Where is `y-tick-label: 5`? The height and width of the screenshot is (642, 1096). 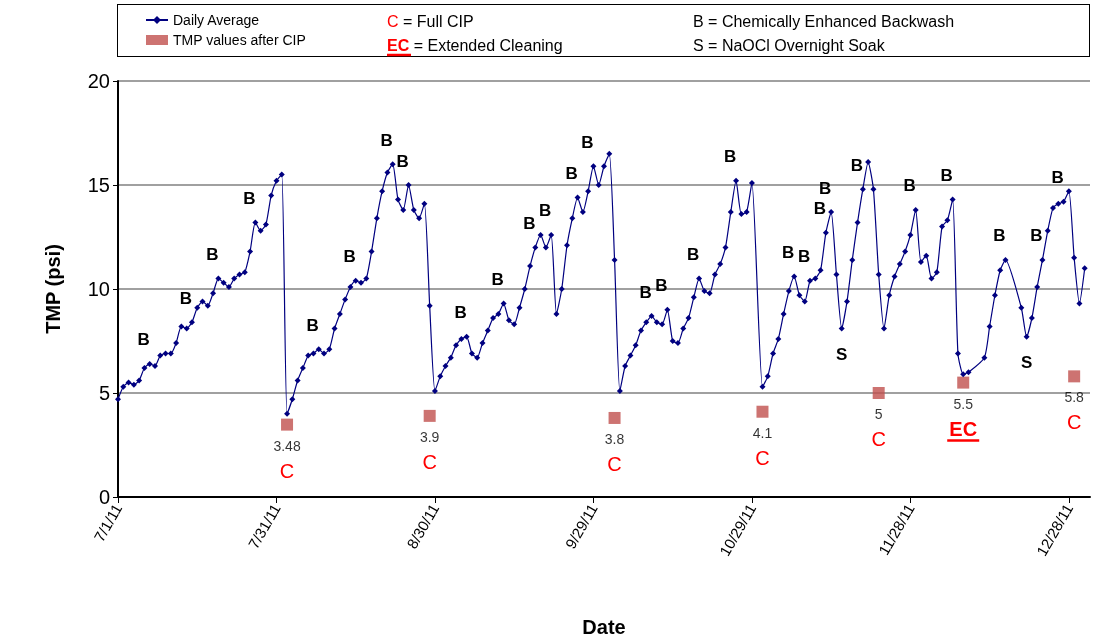
y-tick-label: 5 is located at coordinates (104, 393).